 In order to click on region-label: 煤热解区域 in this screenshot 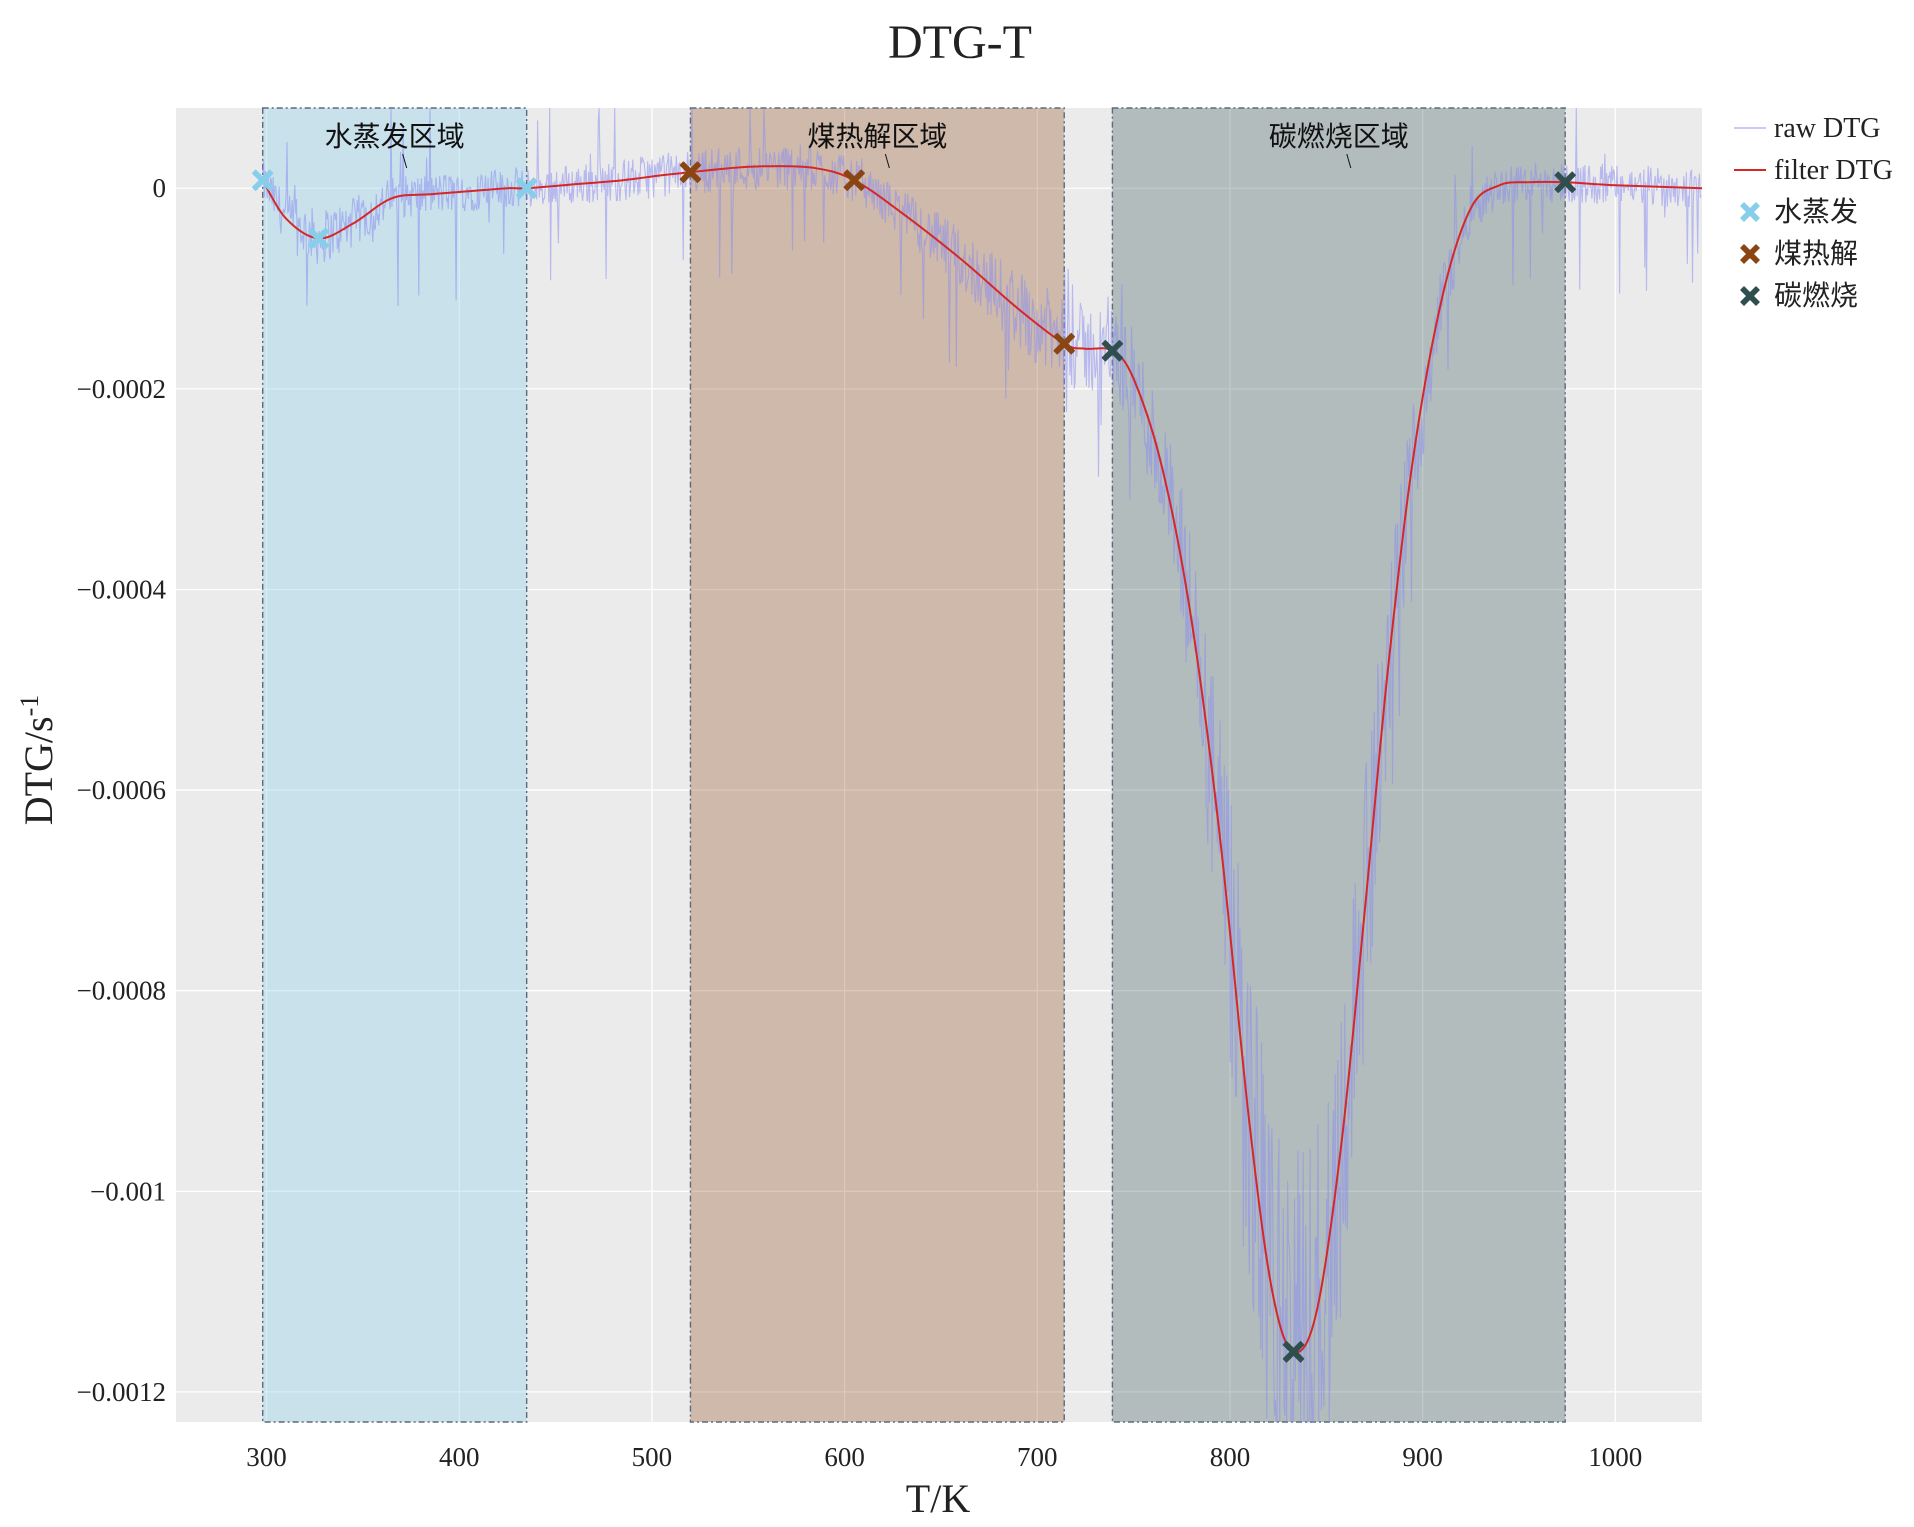, I will do `click(877, 136)`.